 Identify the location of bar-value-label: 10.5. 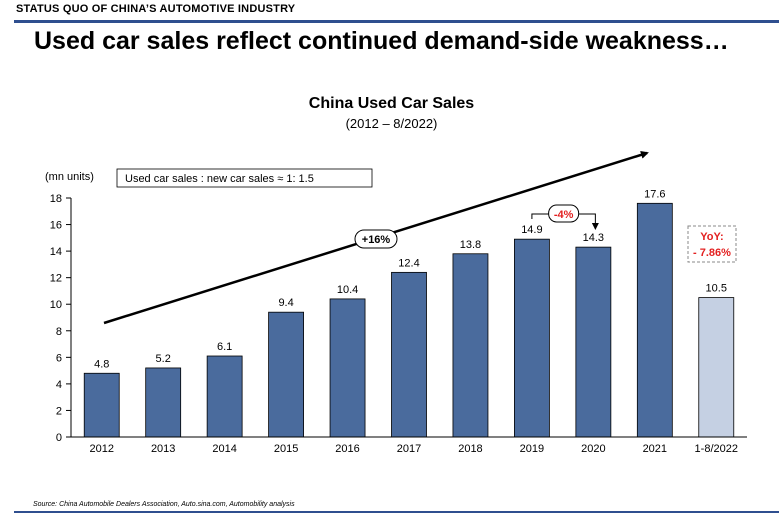
(716, 289).